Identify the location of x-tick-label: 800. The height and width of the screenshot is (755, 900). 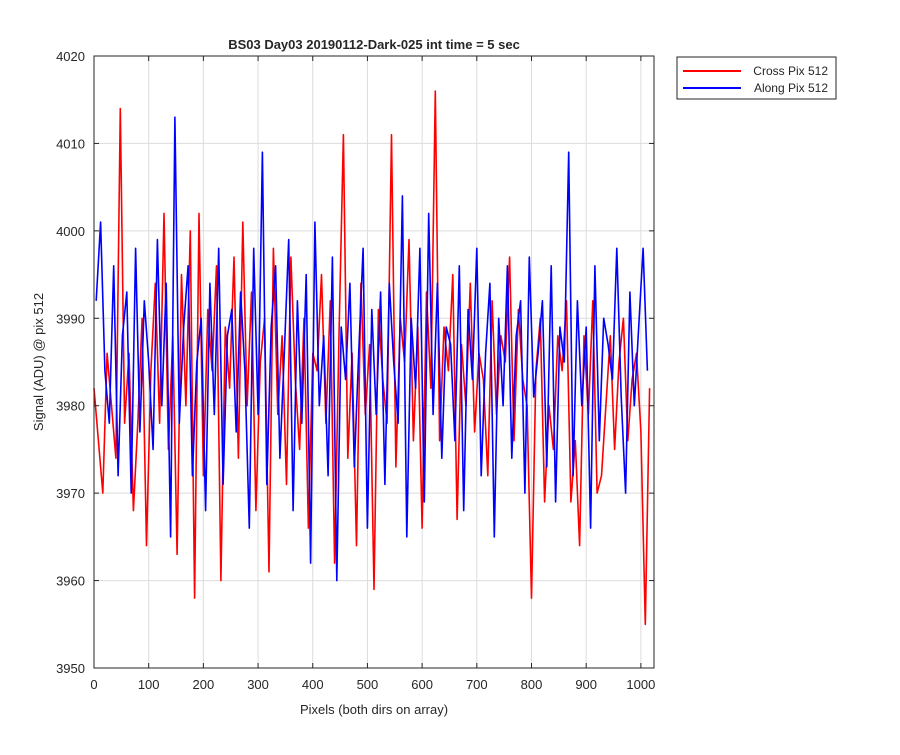
(532, 684).